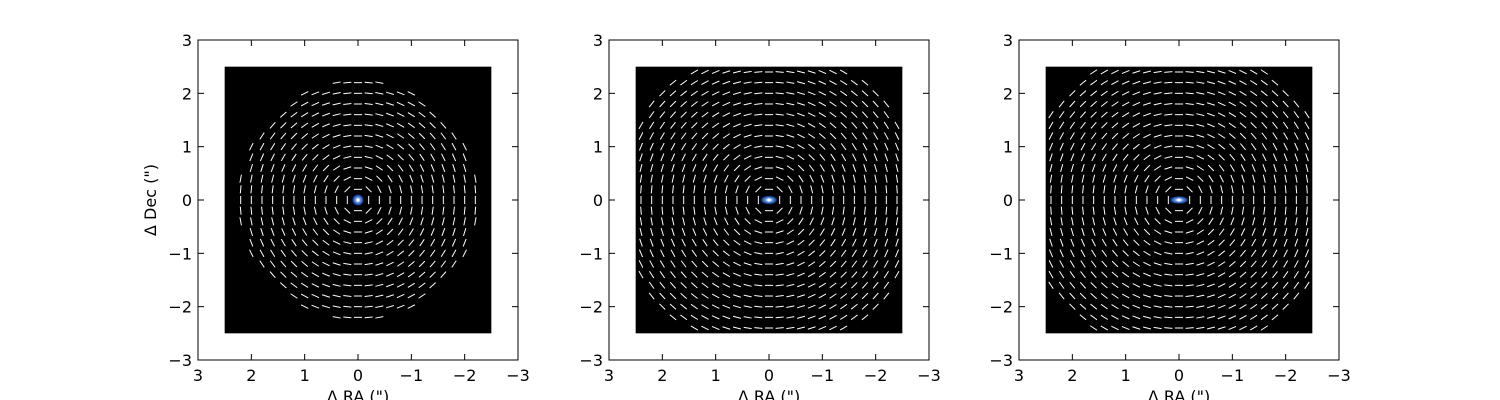  I want to click on y-tick-label: 1, so click(187, 147).